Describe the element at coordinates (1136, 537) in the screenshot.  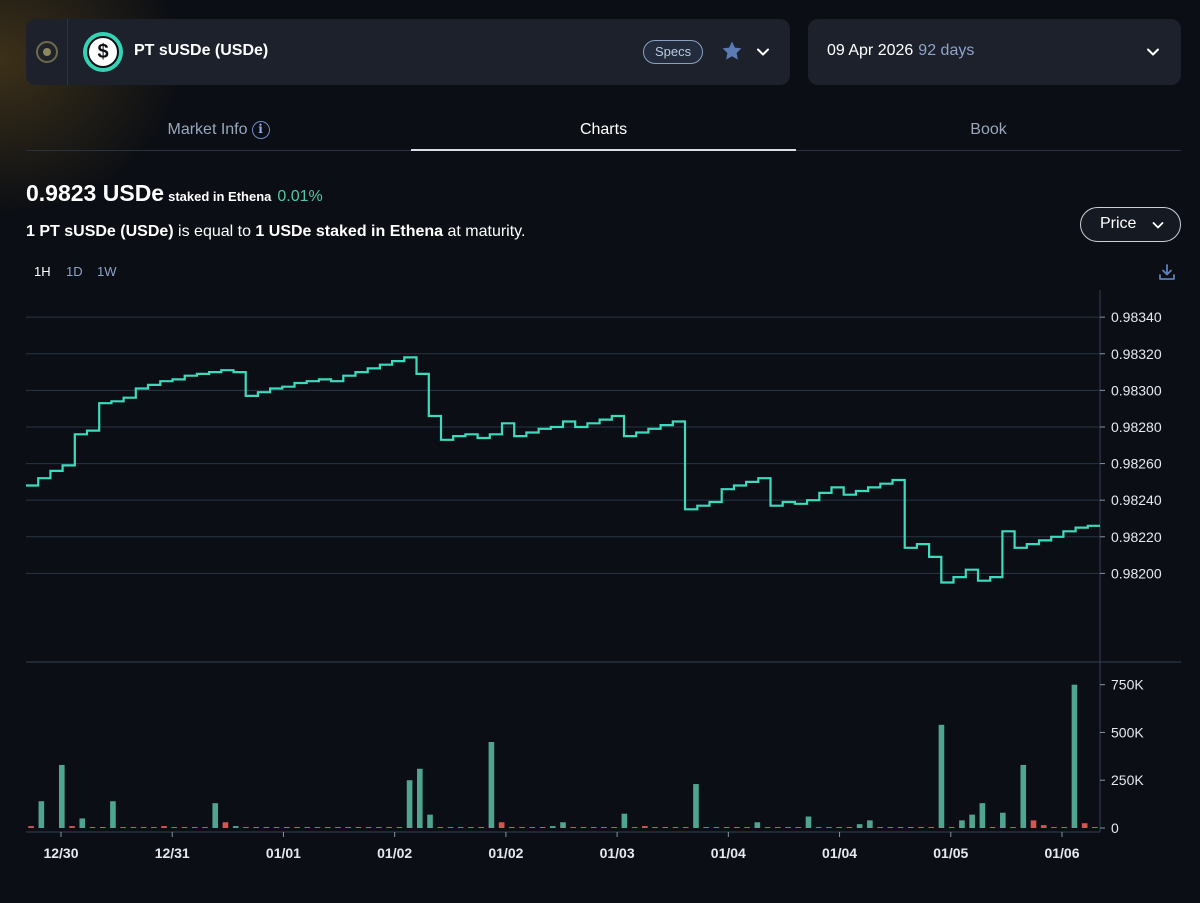
I see `price-tick-label: 0.98220` at that location.